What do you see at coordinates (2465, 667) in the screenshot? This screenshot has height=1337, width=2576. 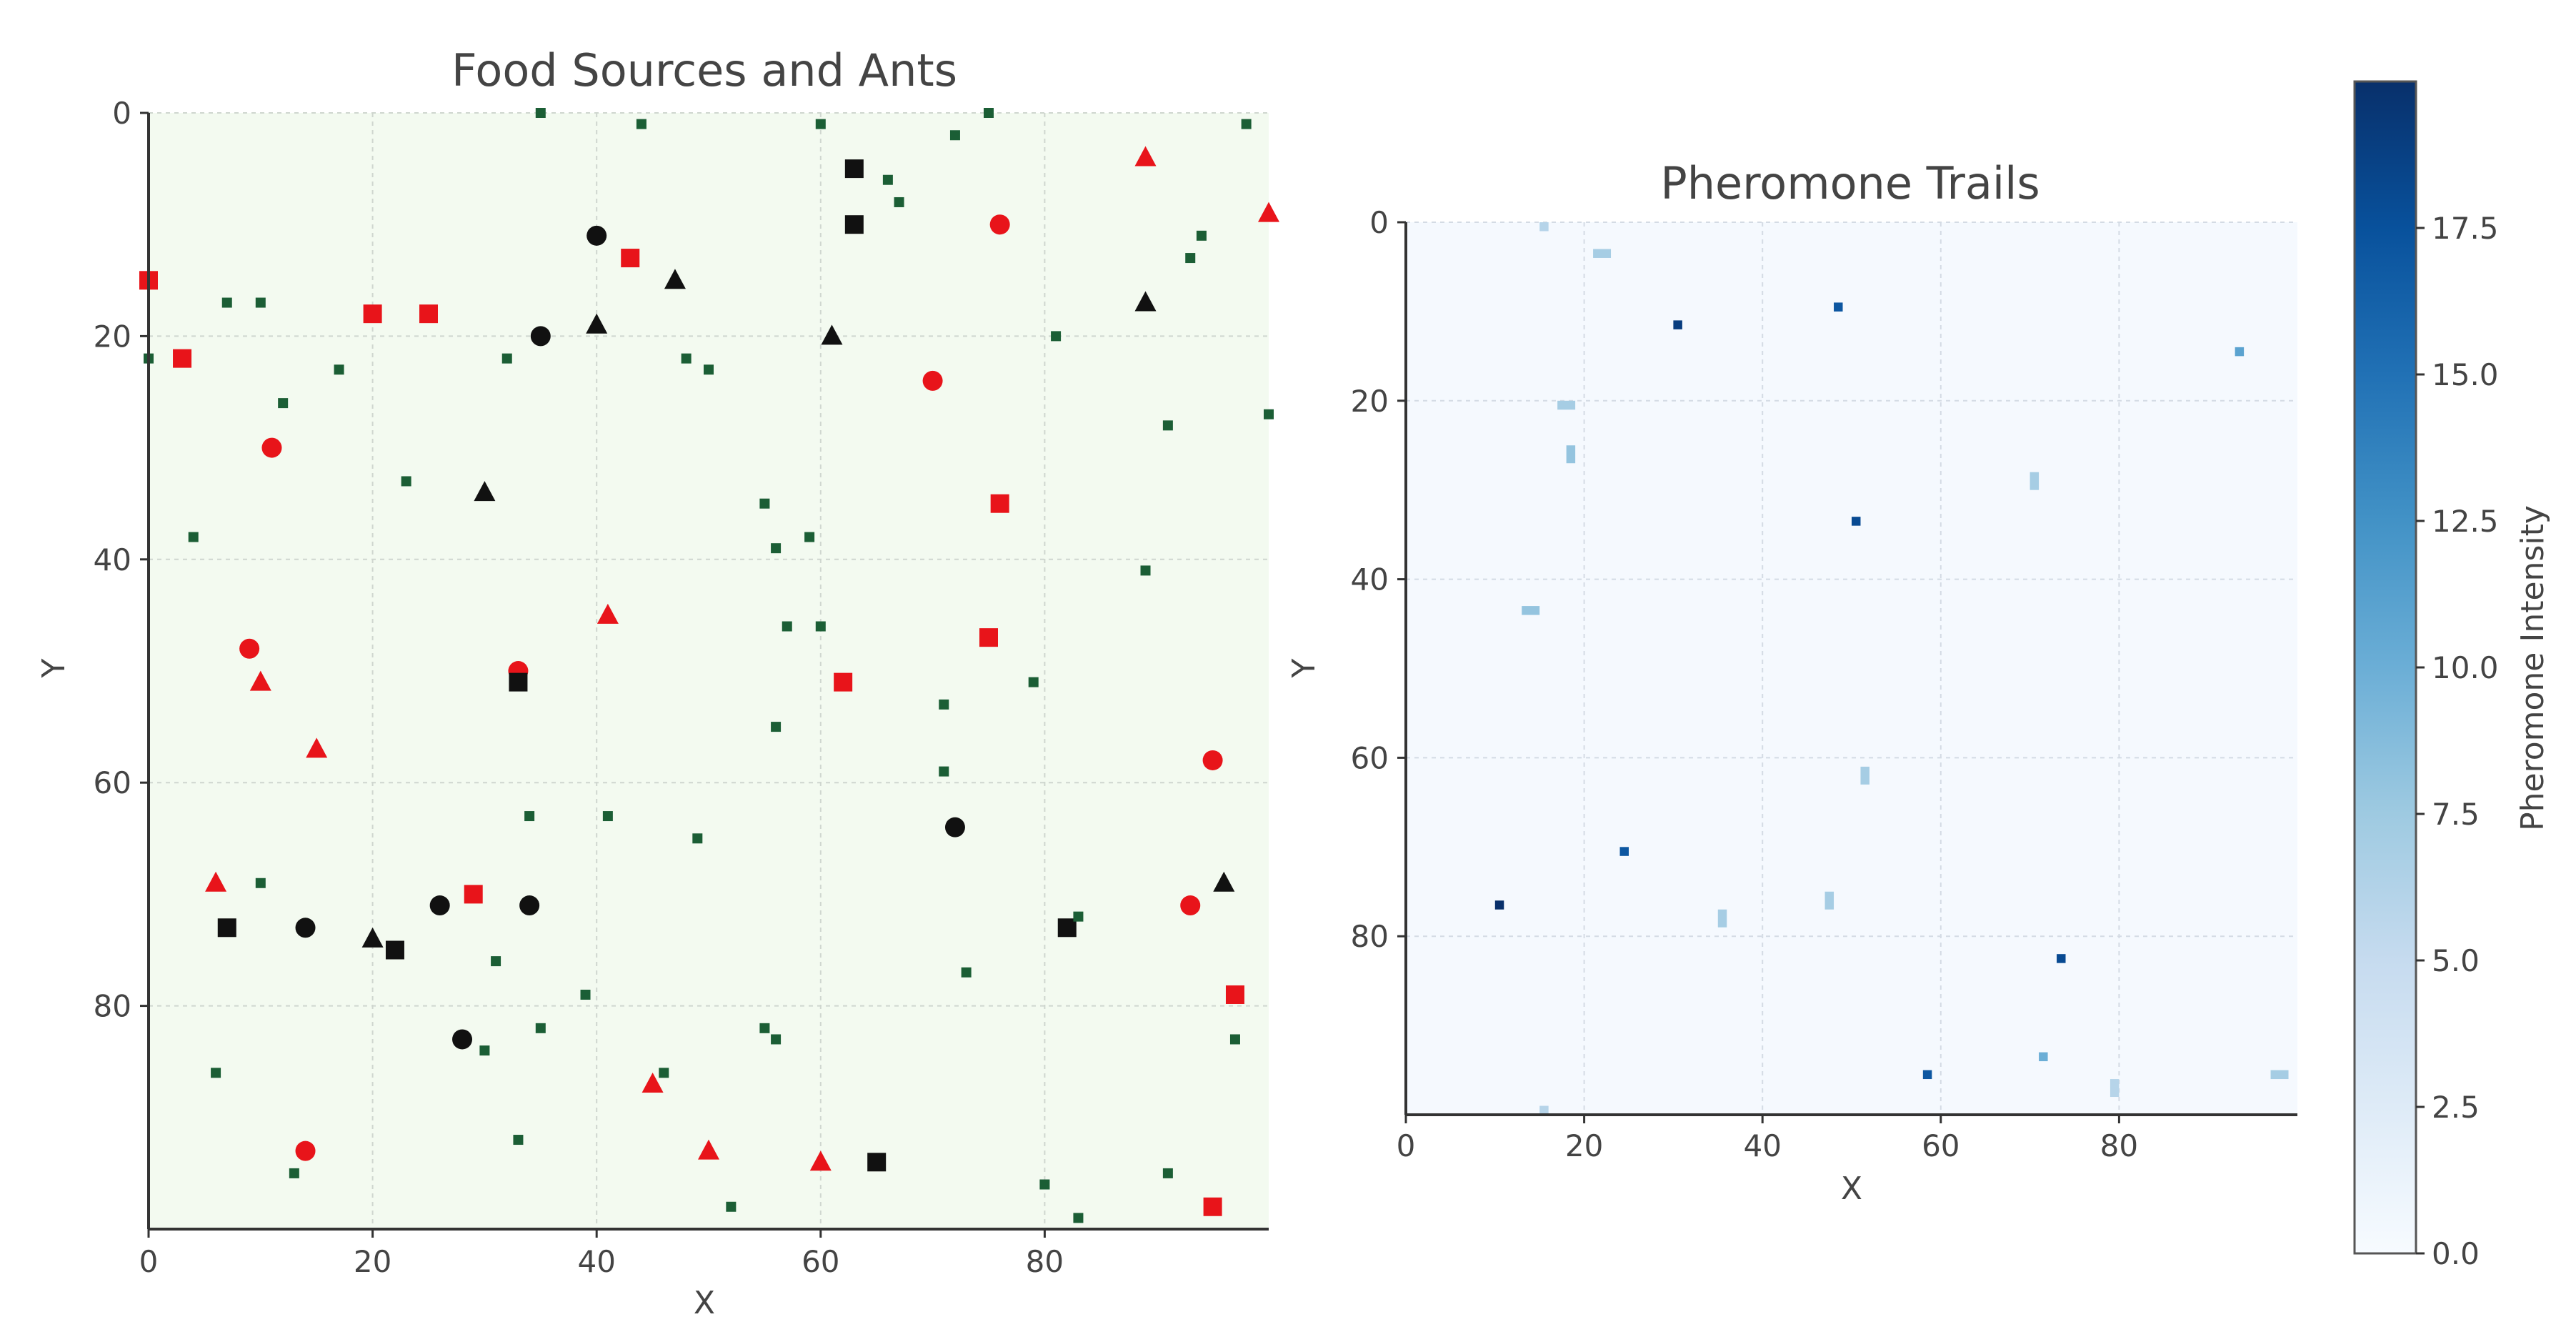 I see `colorbar-tick-label: 10.0` at bounding box center [2465, 667].